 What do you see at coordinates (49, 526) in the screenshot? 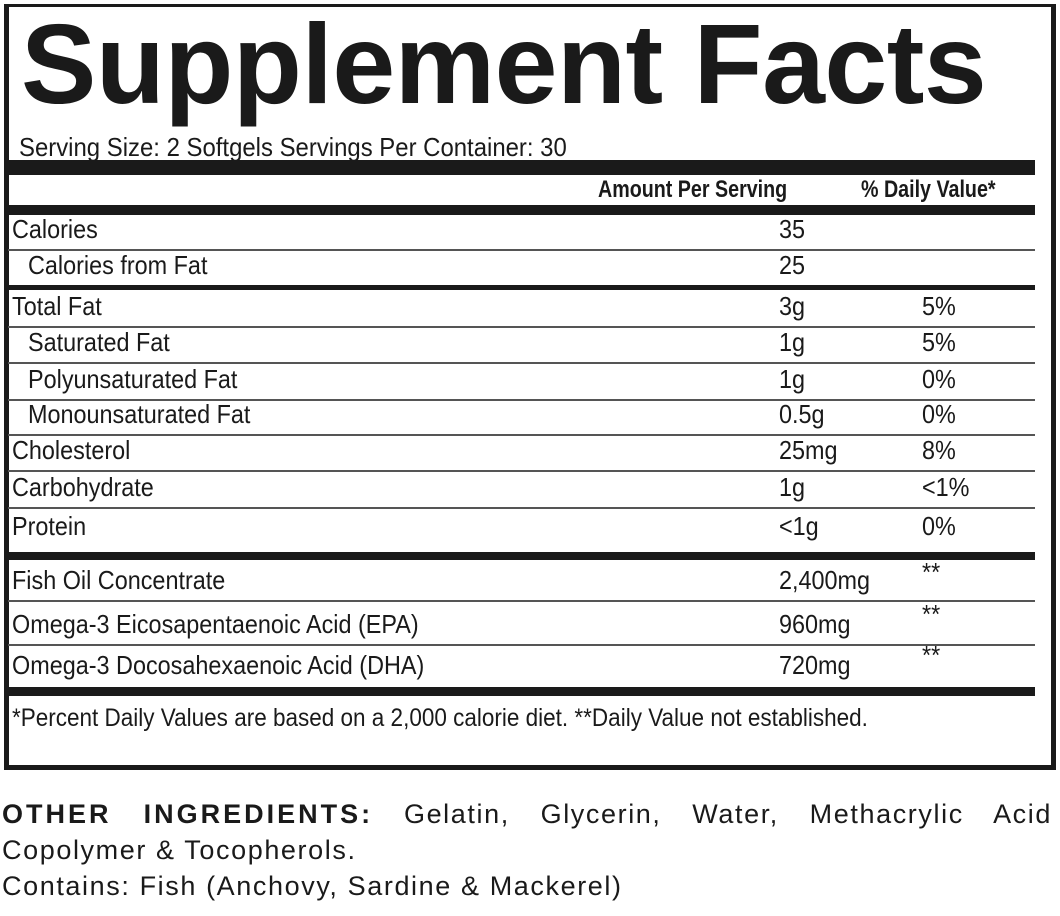
I see `nutrient-label: Protein` at bounding box center [49, 526].